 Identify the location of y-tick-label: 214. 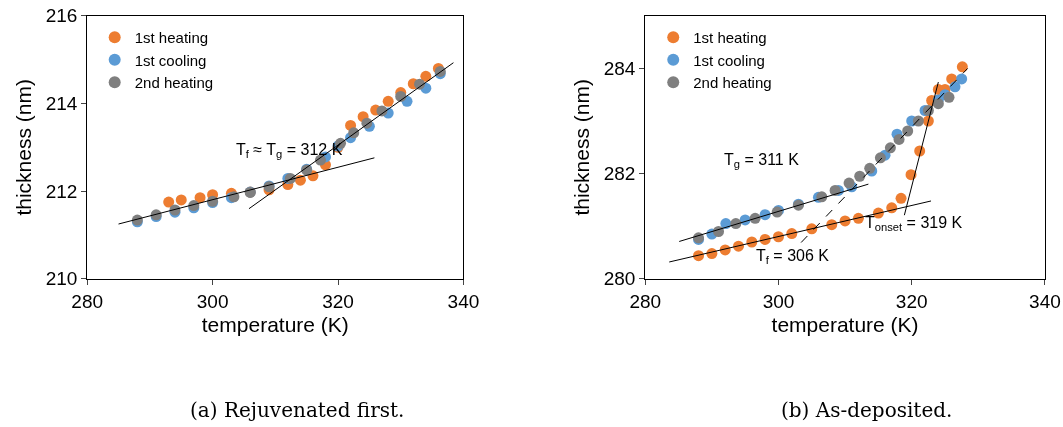
(61, 104).